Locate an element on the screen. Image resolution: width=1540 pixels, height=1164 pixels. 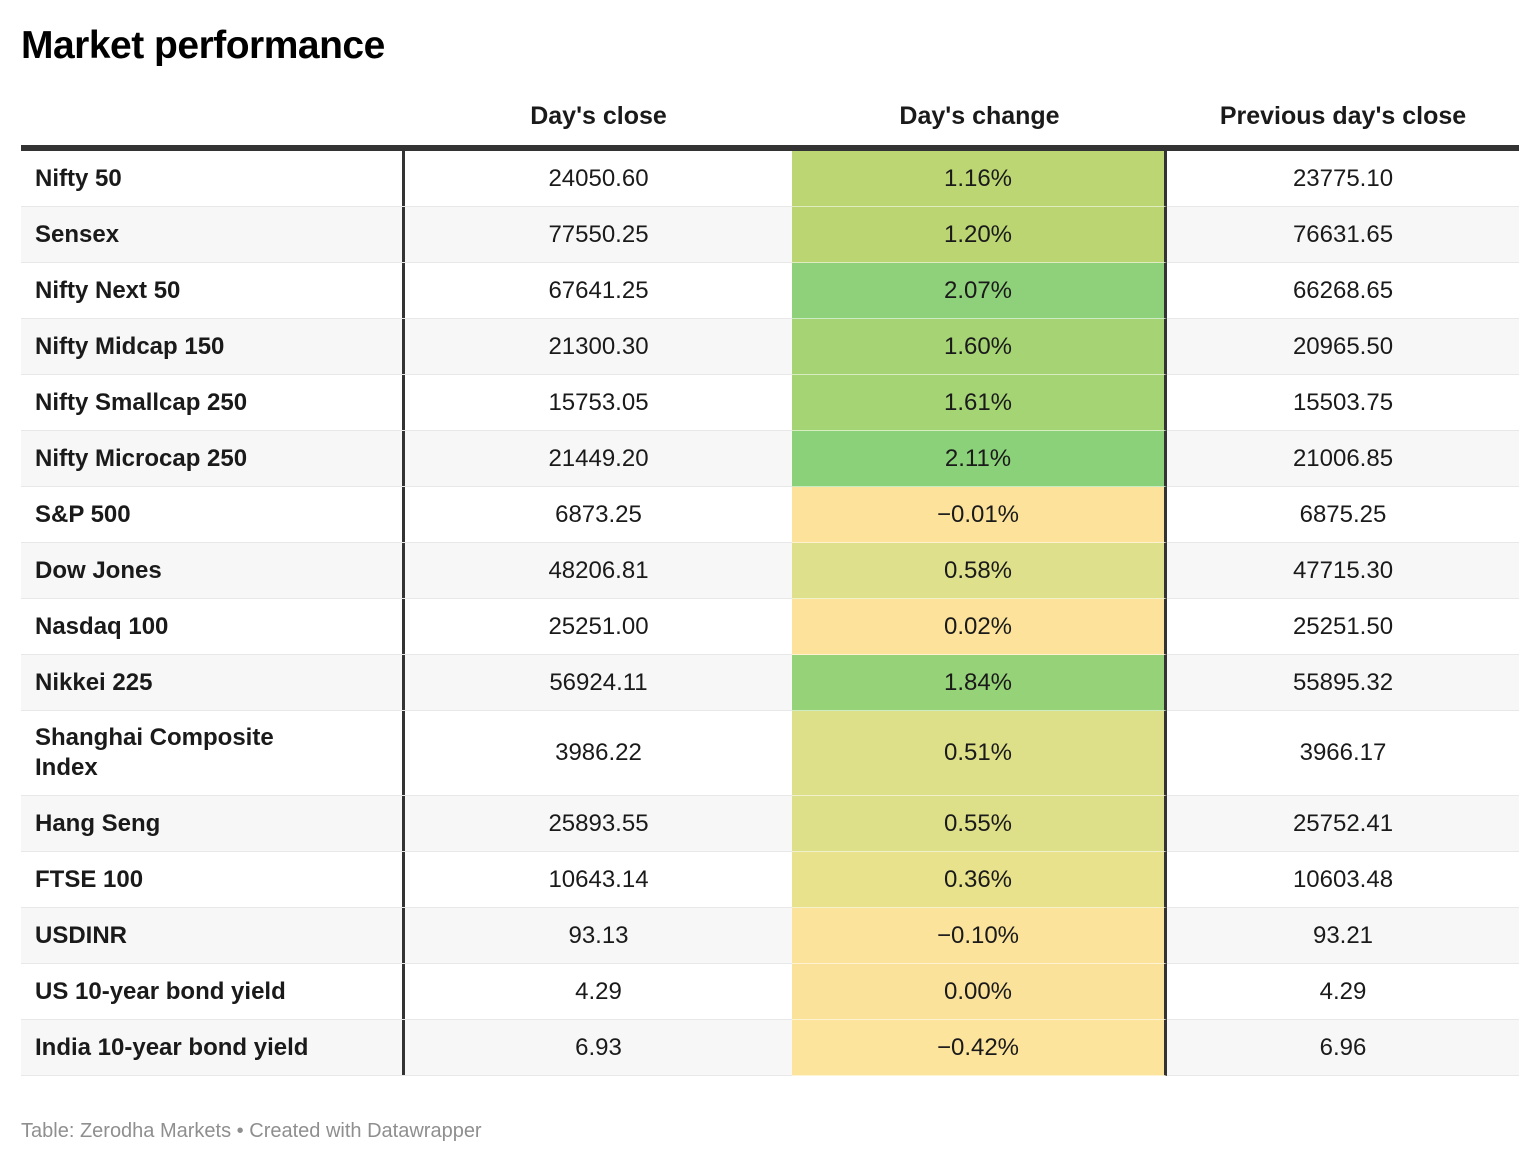
footer-created-label: Created with is located at coordinates (305, 1131).